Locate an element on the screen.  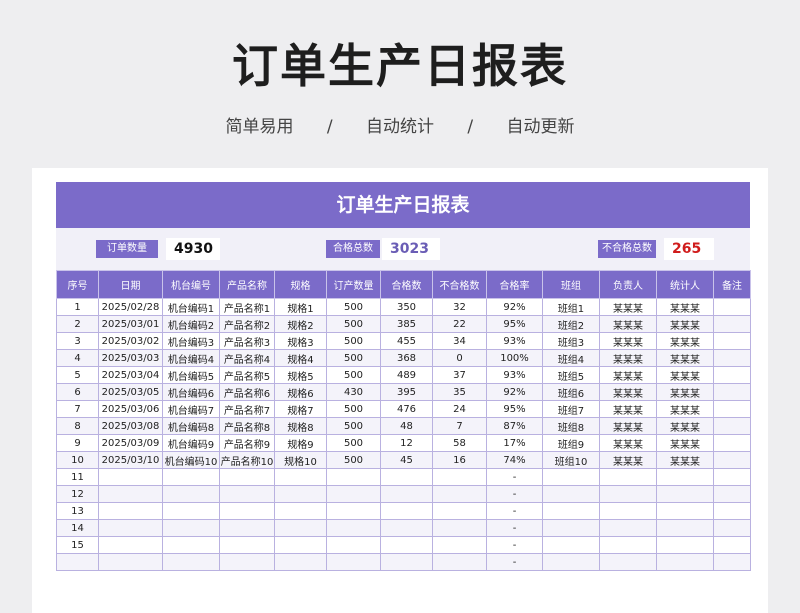
table-cell: 4 is located at coordinates (77, 358).